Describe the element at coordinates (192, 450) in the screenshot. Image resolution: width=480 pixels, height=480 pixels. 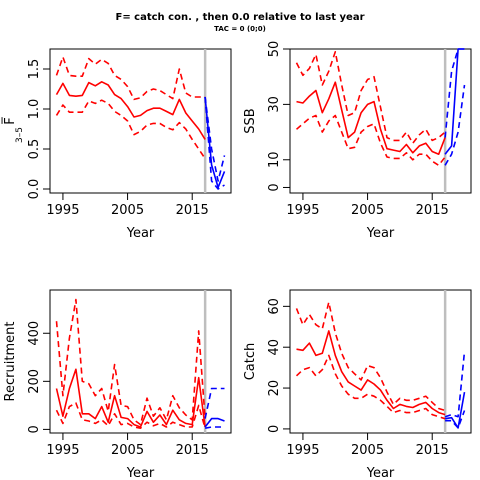
I see `recruitment-x-tick-label-2015: 2015` at that location.